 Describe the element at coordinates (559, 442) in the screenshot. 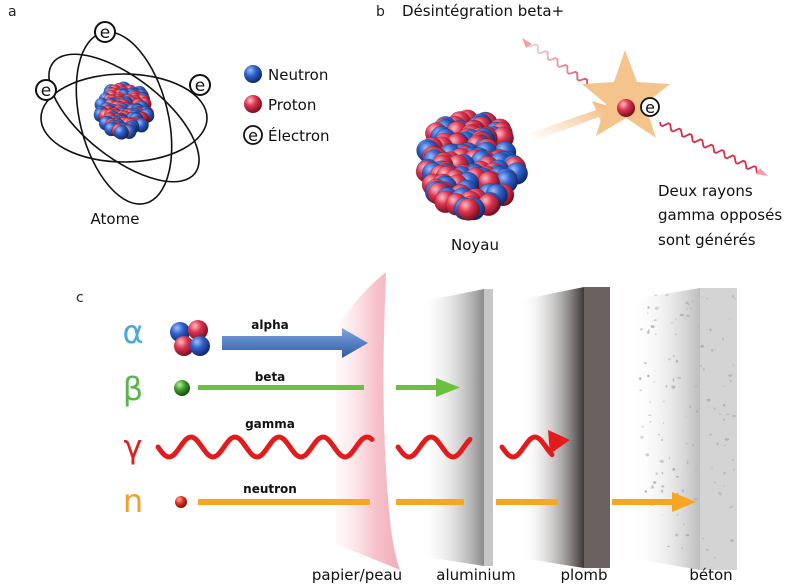

I see `gamma-arrowhead-icon` at that location.